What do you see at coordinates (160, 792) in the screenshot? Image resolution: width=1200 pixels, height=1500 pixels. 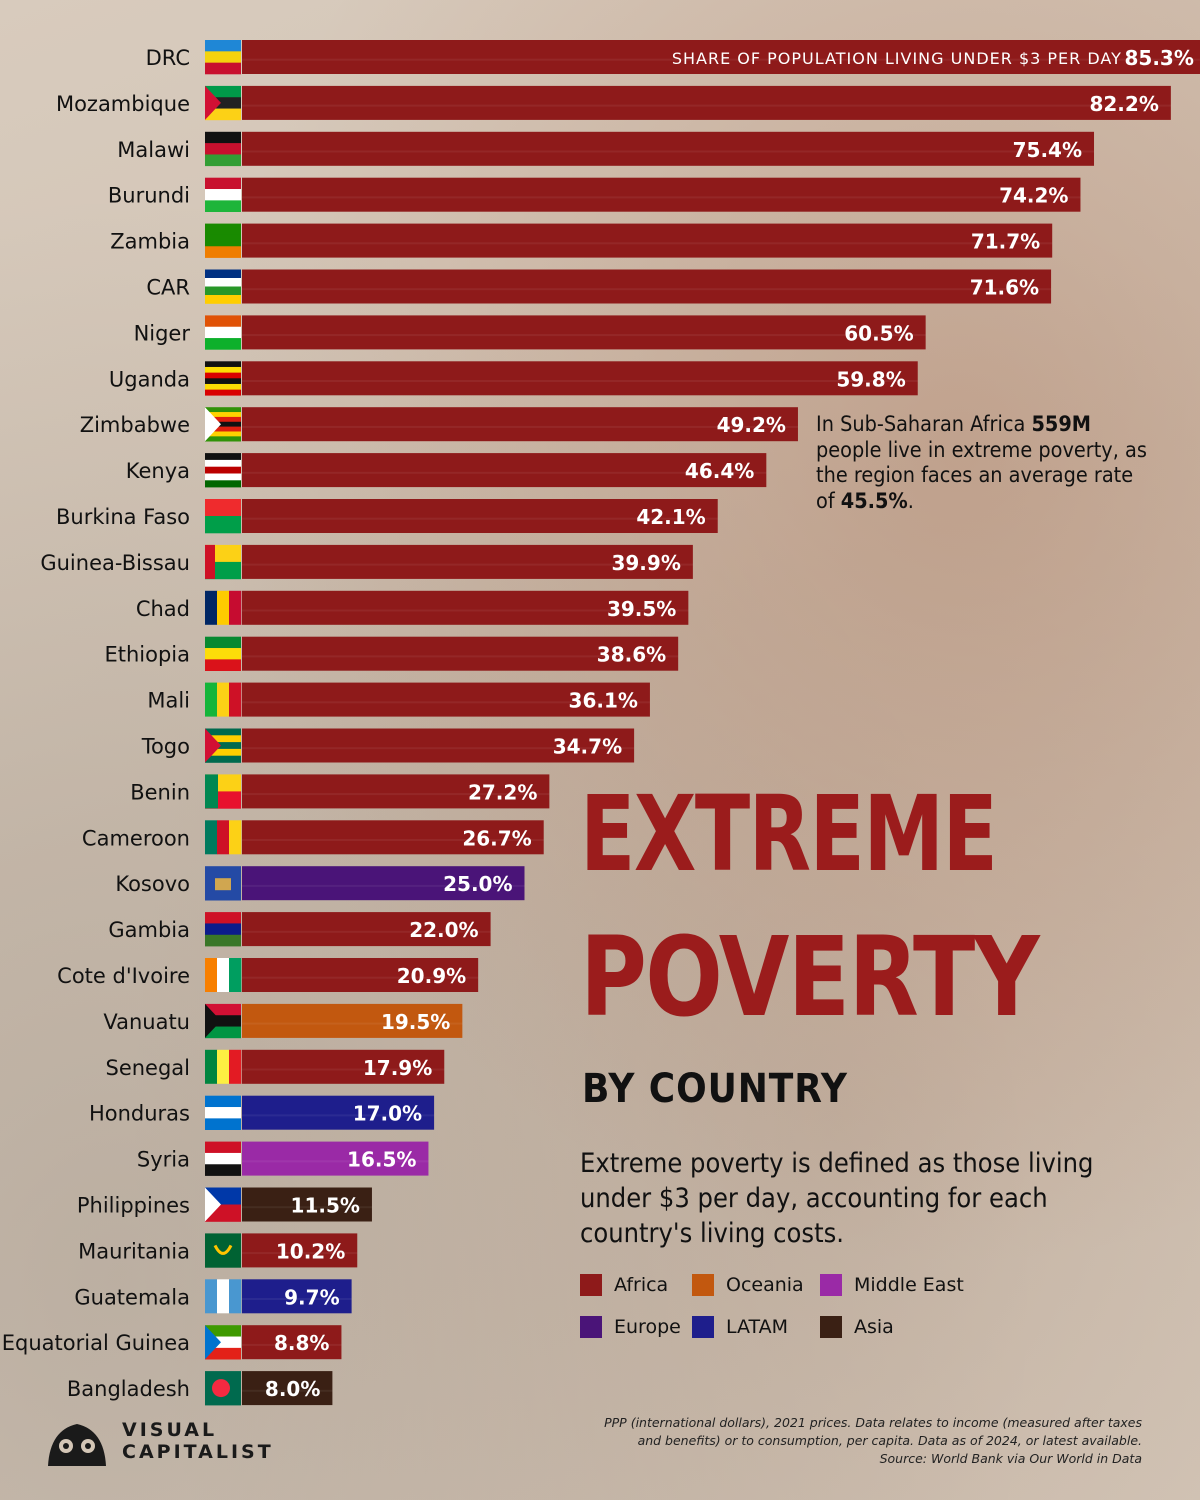 I see `category-label: Benin` at bounding box center [160, 792].